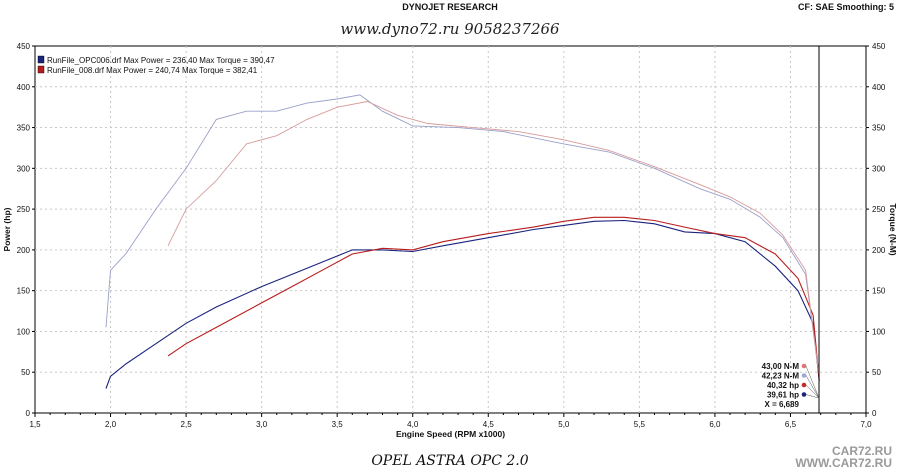 Image resolution: width=900 pixels, height=473 pixels. I want to click on y-left-tick-label: 200, so click(24, 250).